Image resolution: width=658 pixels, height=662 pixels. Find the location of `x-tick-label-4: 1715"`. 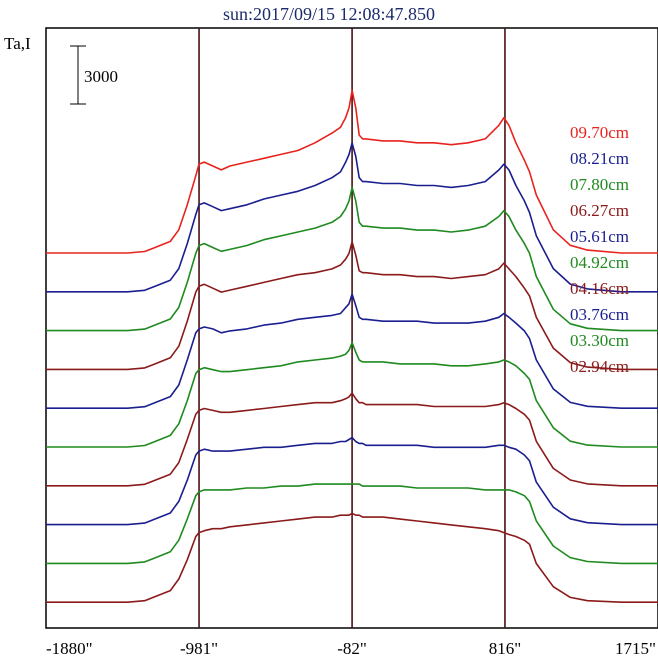

x-tick-label-4: 1715" is located at coordinates (635, 648).